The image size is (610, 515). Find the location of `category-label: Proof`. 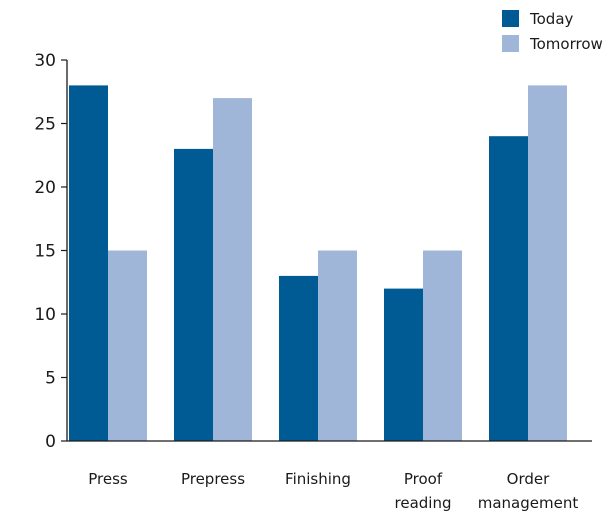

category-label: Proof is located at coordinates (423, 479).